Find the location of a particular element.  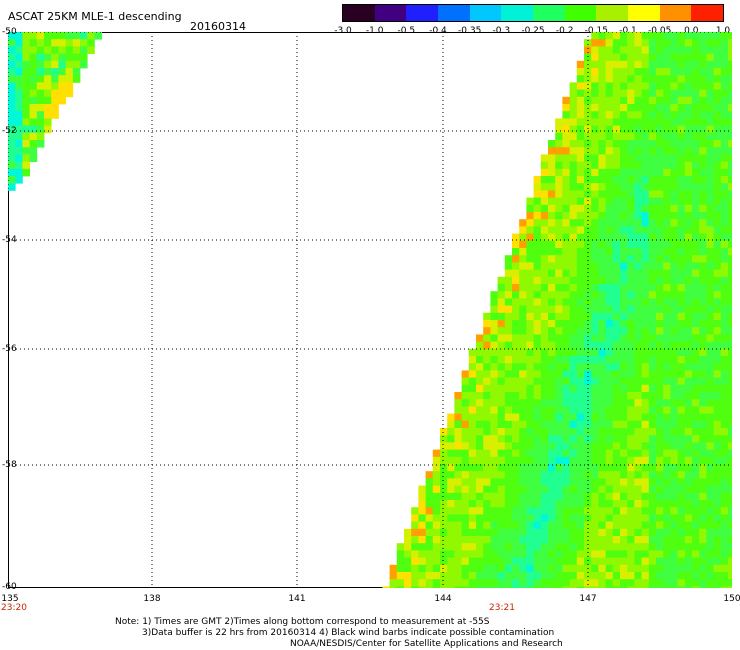

longitude-label: 150 is located at coordinates (731, 599).